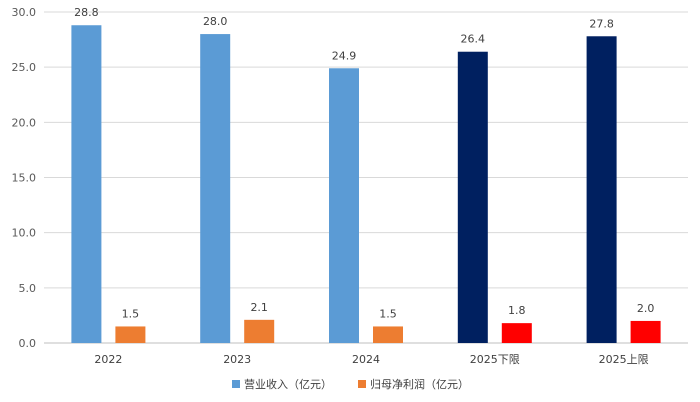  What do you see at coordinates (24, 233) in the screenshot?
I see `y-tick-label: 10.0` at bounding box center [24, 233].